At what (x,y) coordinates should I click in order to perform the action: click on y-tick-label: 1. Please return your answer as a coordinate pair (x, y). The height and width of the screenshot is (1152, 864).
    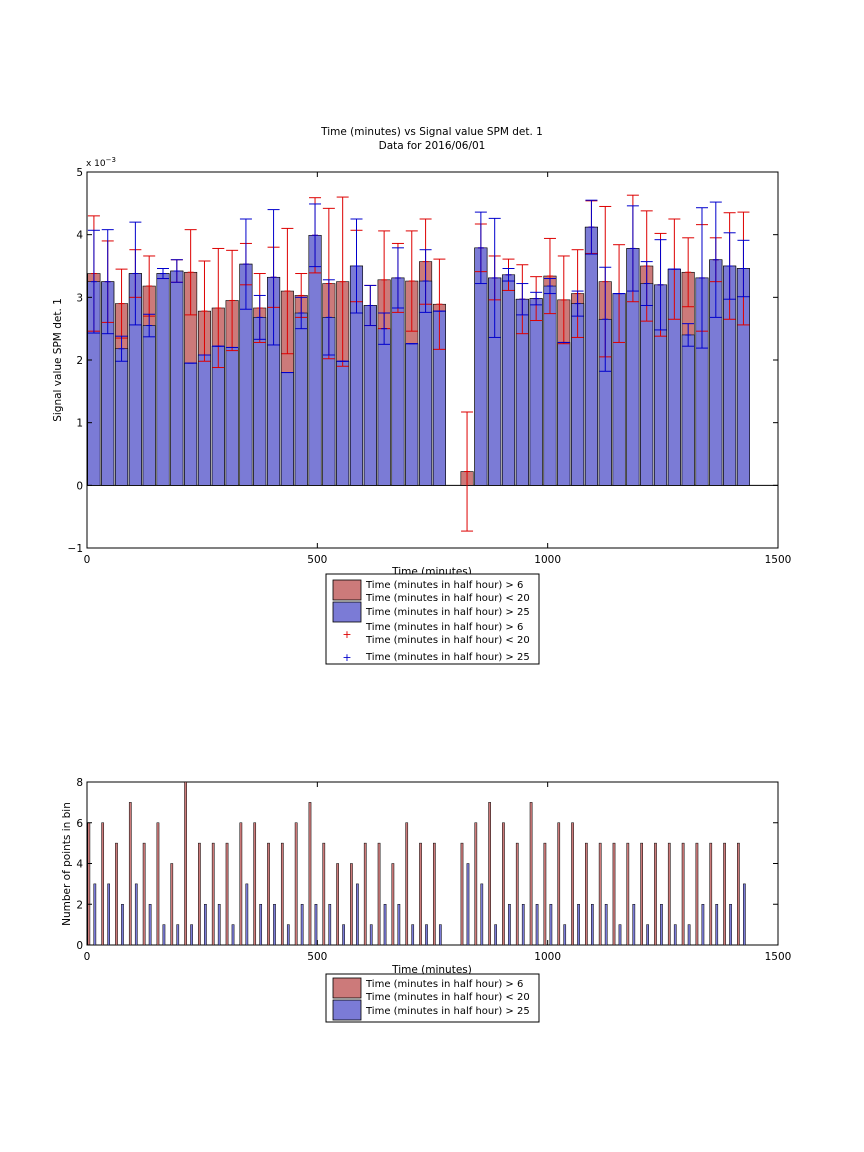
    Looking at the image, I should click on (79, 424).